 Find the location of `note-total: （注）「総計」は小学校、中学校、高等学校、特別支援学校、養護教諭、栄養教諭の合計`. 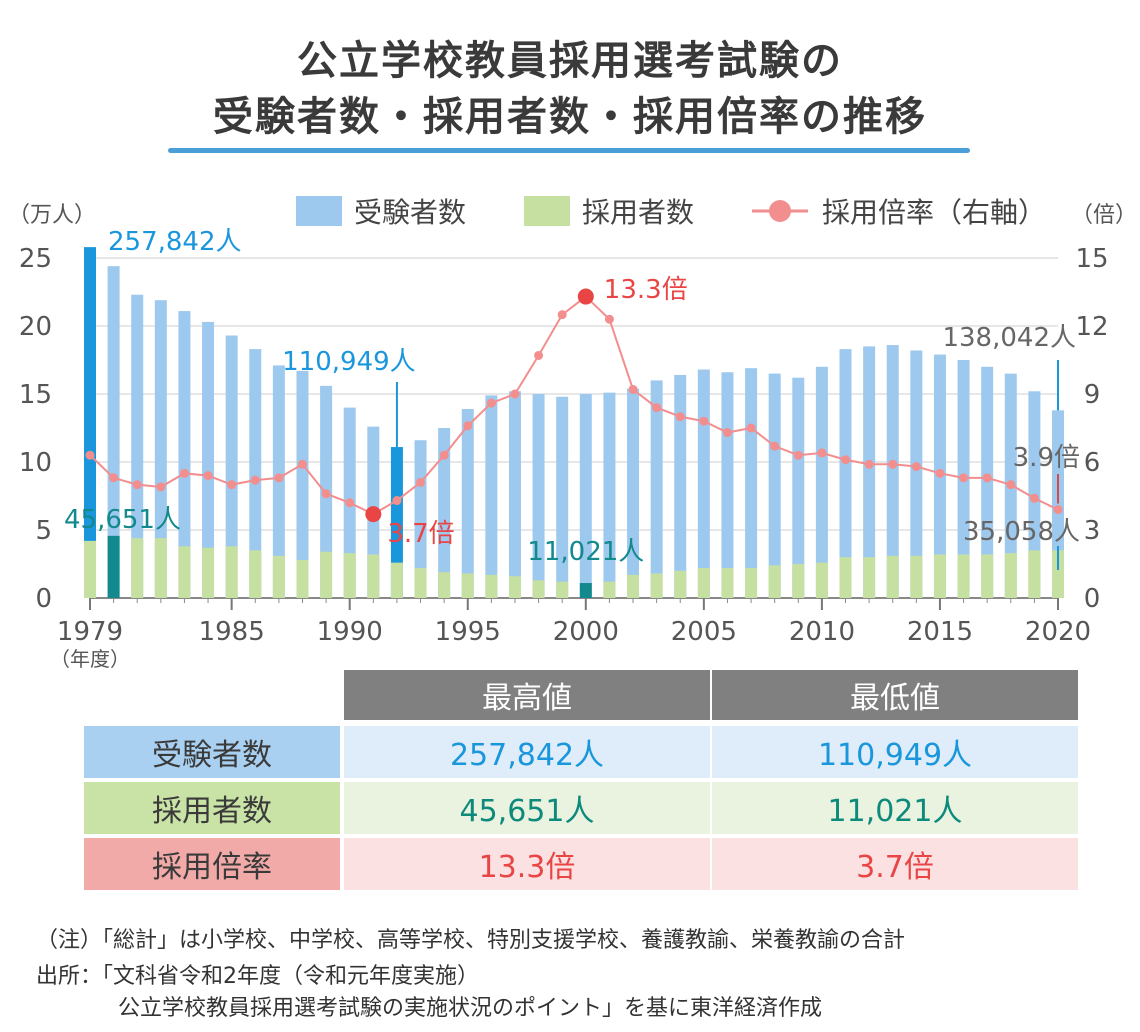

note-total: （注）「総計」は小学校、中学校、高等学校、特別支援学校、養護教諭、栄養教諭の合計 is located at coordinates (471, 940).